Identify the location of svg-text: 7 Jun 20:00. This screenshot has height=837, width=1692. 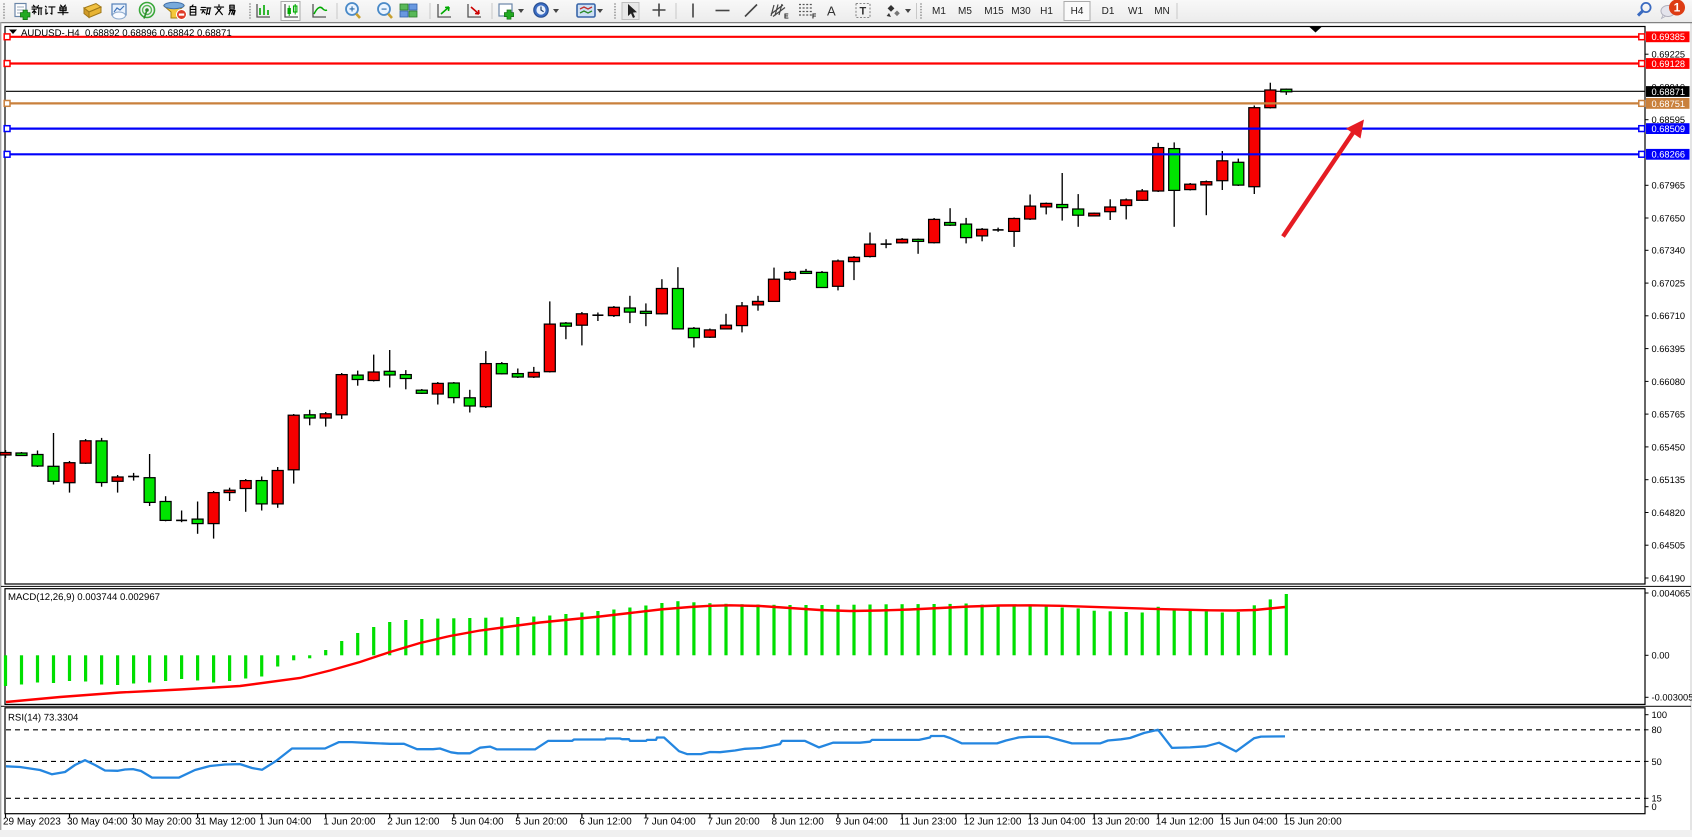
(733, 822).